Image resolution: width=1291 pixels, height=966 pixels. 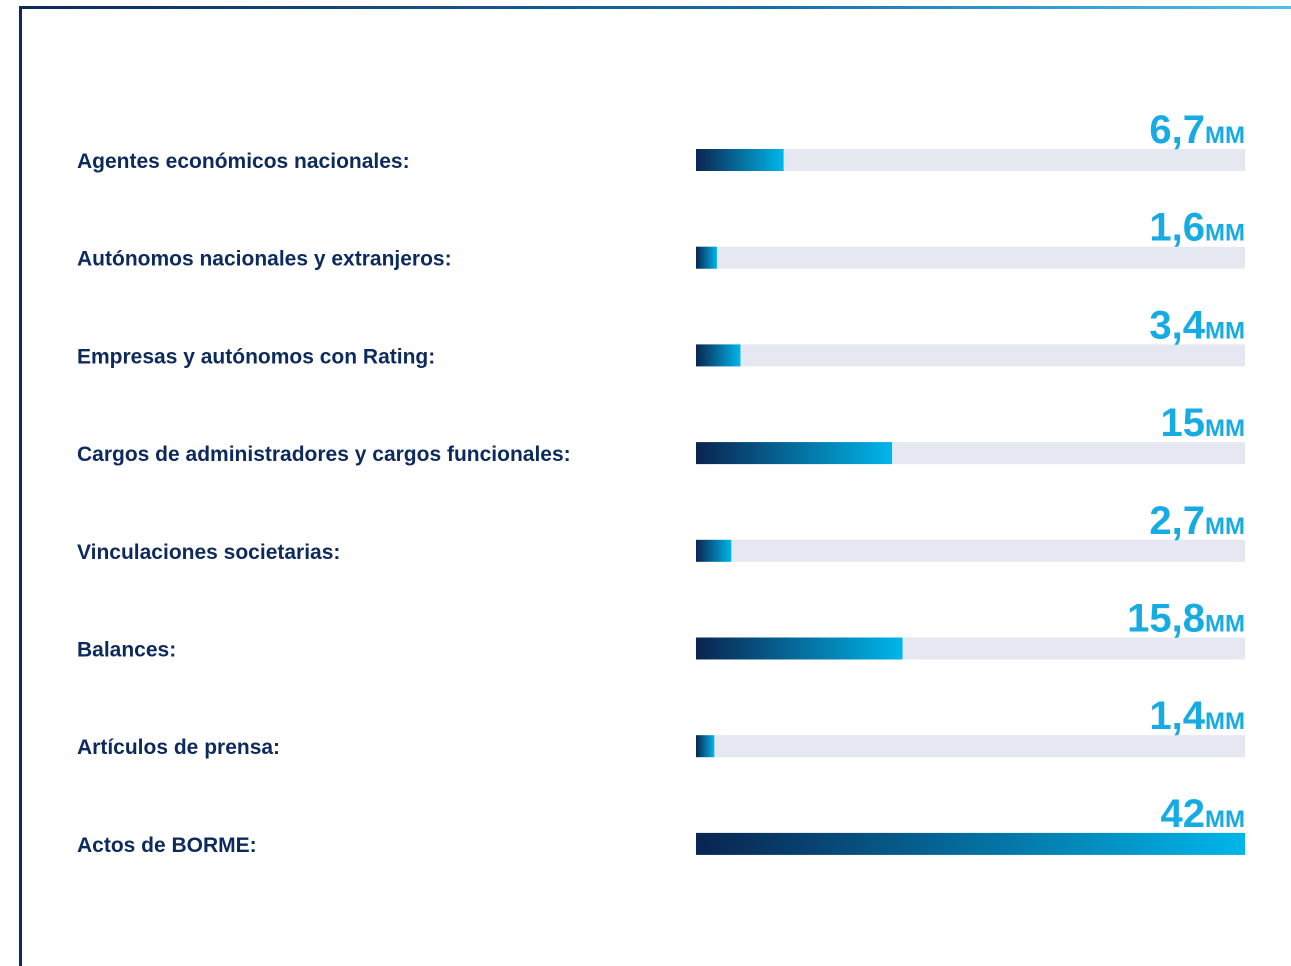 What do you see at coordinates (20, 486) in the screenshot?
I see `frame-left` at bounding box center [20, 486].